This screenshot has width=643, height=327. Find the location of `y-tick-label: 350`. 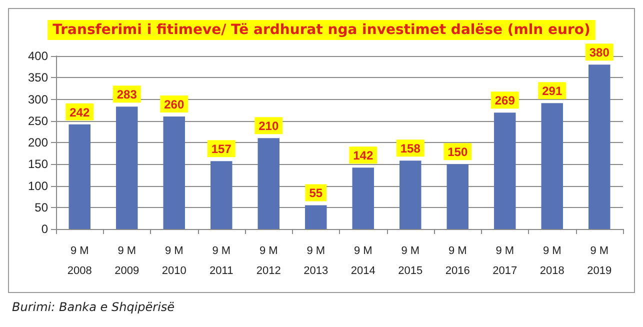

y-tick-label: 350 is located at coordinates (38, 77).